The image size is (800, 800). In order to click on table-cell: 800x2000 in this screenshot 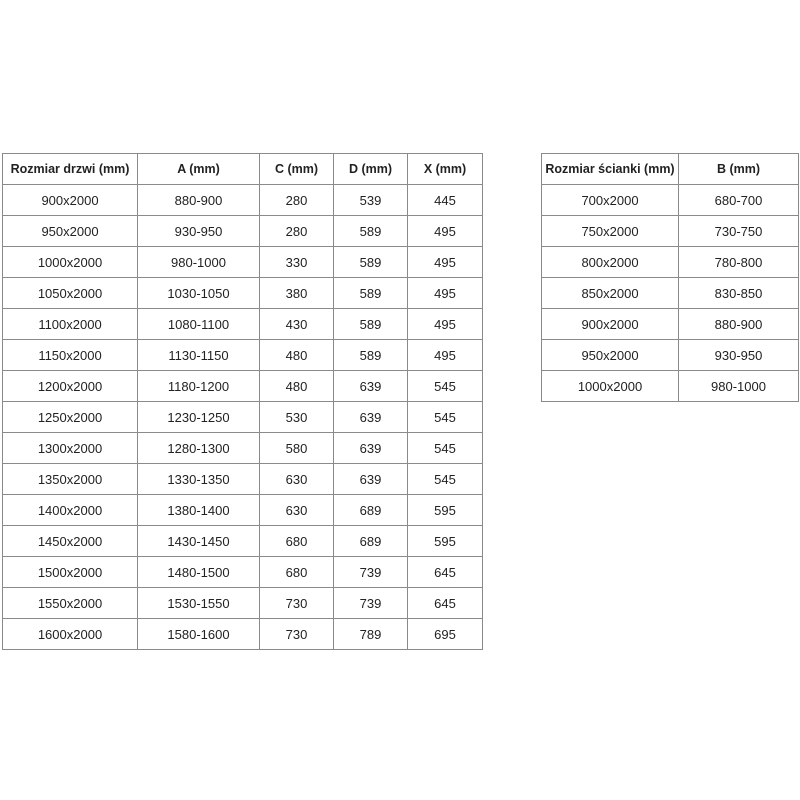, I will do `click(610, 262)`.